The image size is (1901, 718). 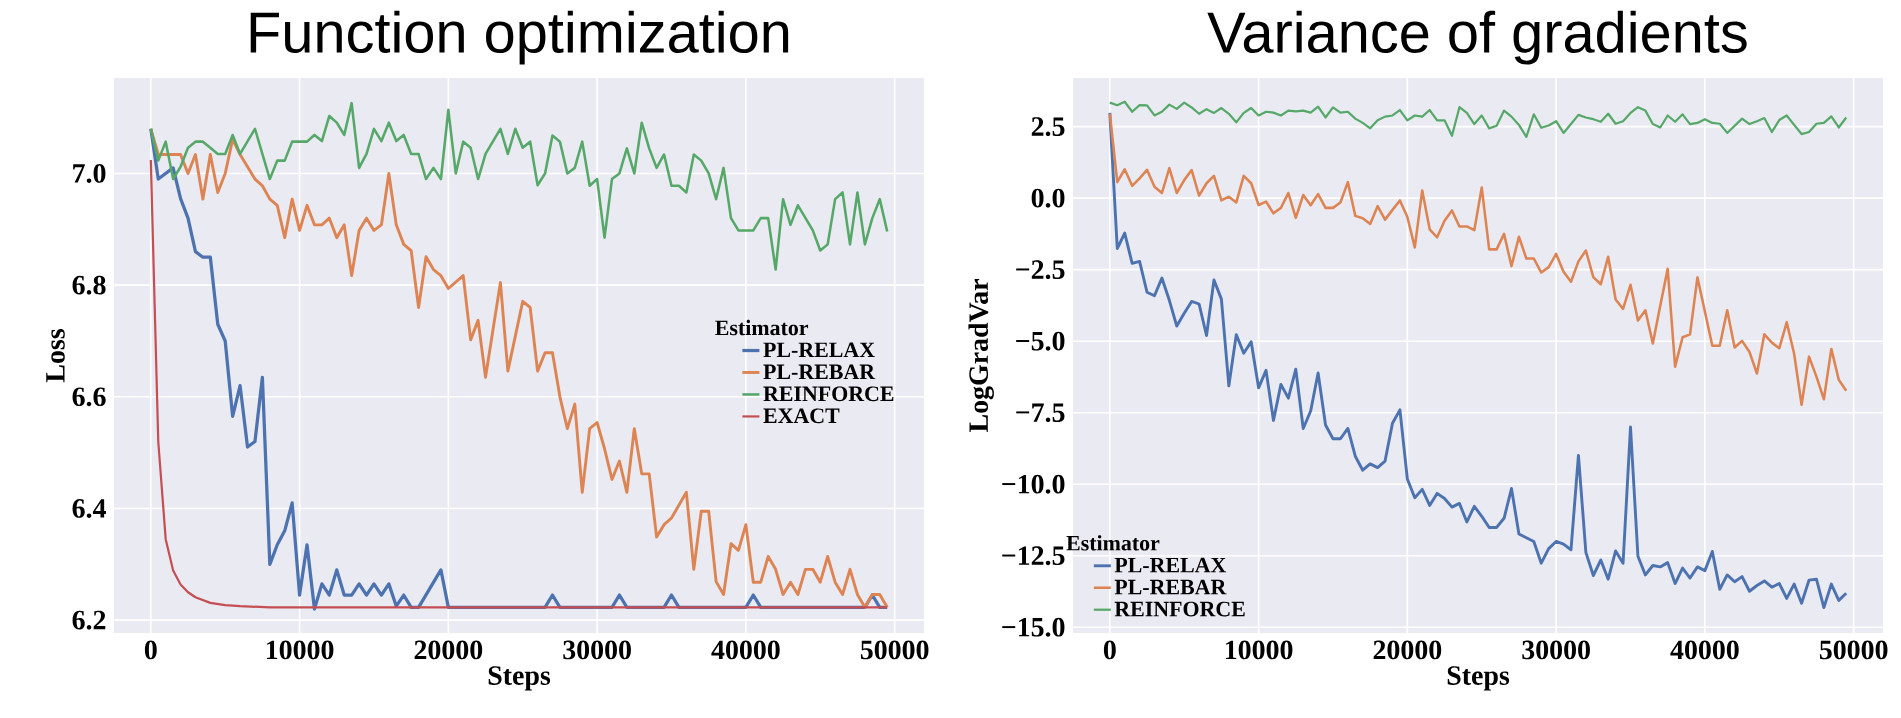 What do you see at coordinates (1033, 484) in the screenshot?
I see `y-tick-label: −10.0` at bounding box center [1033, 484].